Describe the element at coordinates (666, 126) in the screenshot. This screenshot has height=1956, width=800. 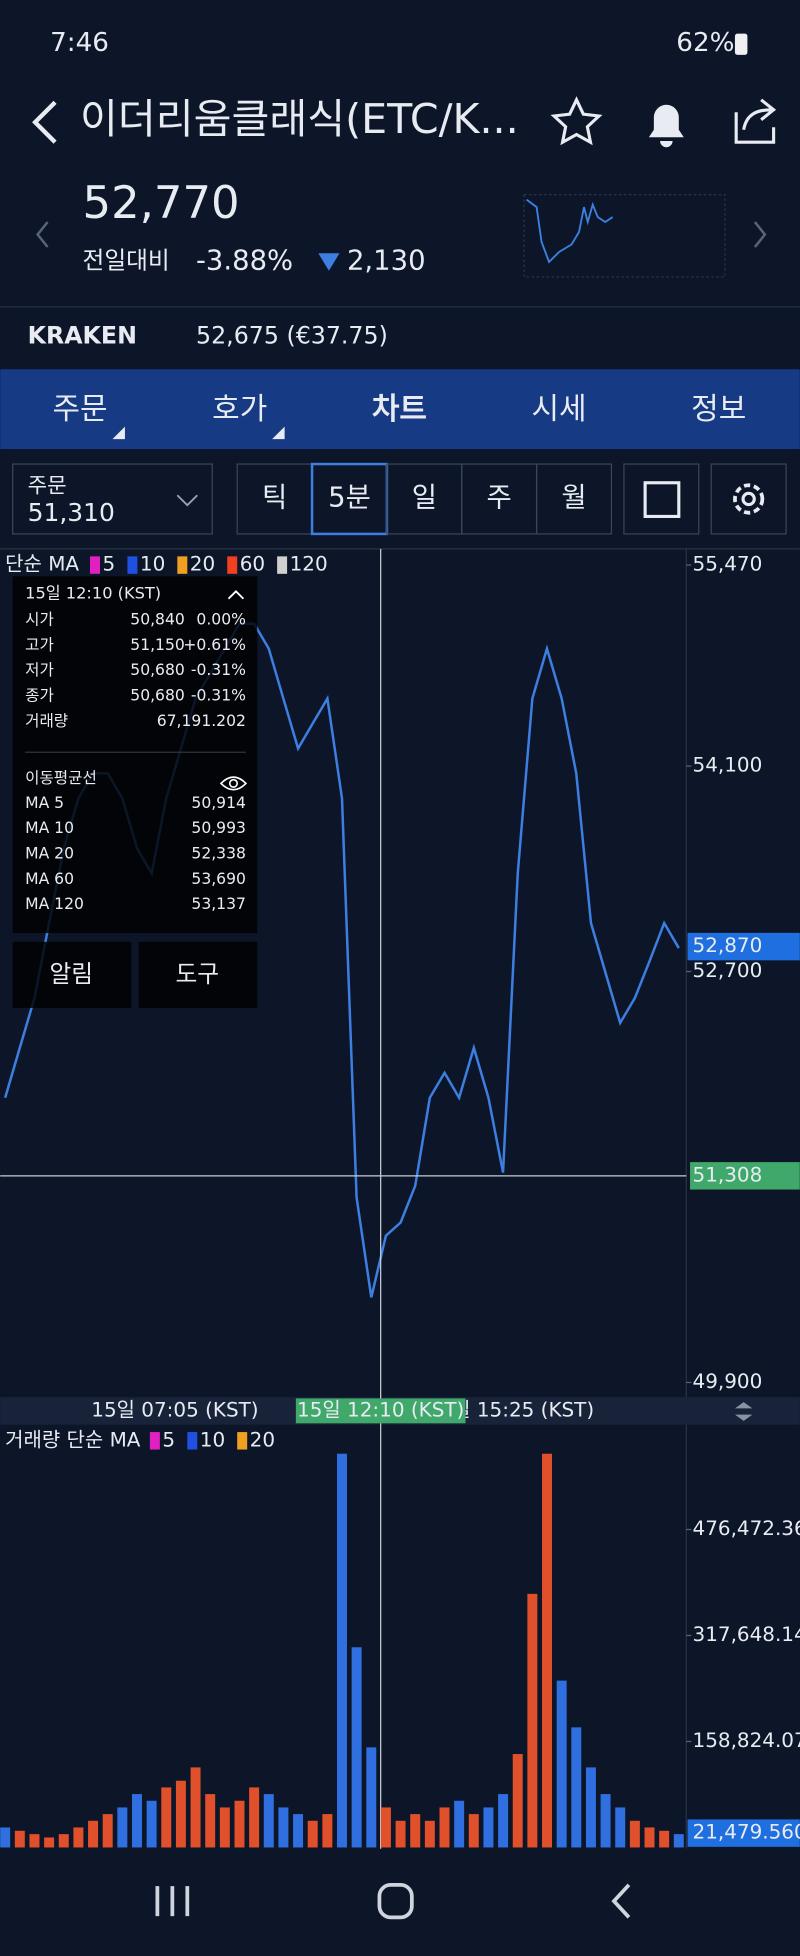
I see `alarm-button` at that location.